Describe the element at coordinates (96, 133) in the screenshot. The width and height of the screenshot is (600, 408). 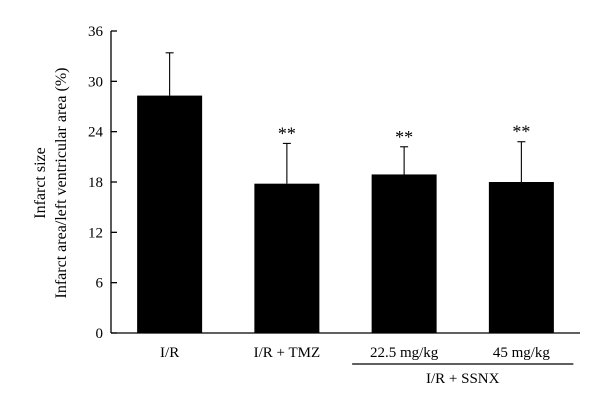
I see `y-tick-label: 24` at that location.